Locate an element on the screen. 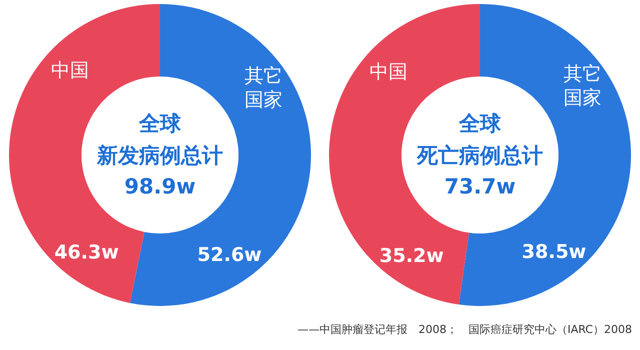 The height and width of the screenshot is (350, 640). data-label: 38.5w is located at coordinates (554, 251).